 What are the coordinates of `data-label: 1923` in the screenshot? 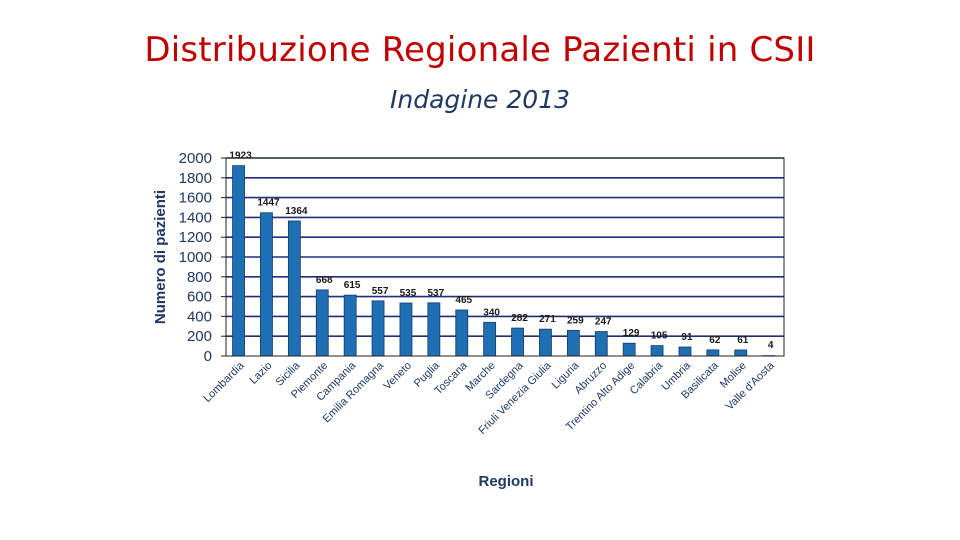 It's located at (240, 156).